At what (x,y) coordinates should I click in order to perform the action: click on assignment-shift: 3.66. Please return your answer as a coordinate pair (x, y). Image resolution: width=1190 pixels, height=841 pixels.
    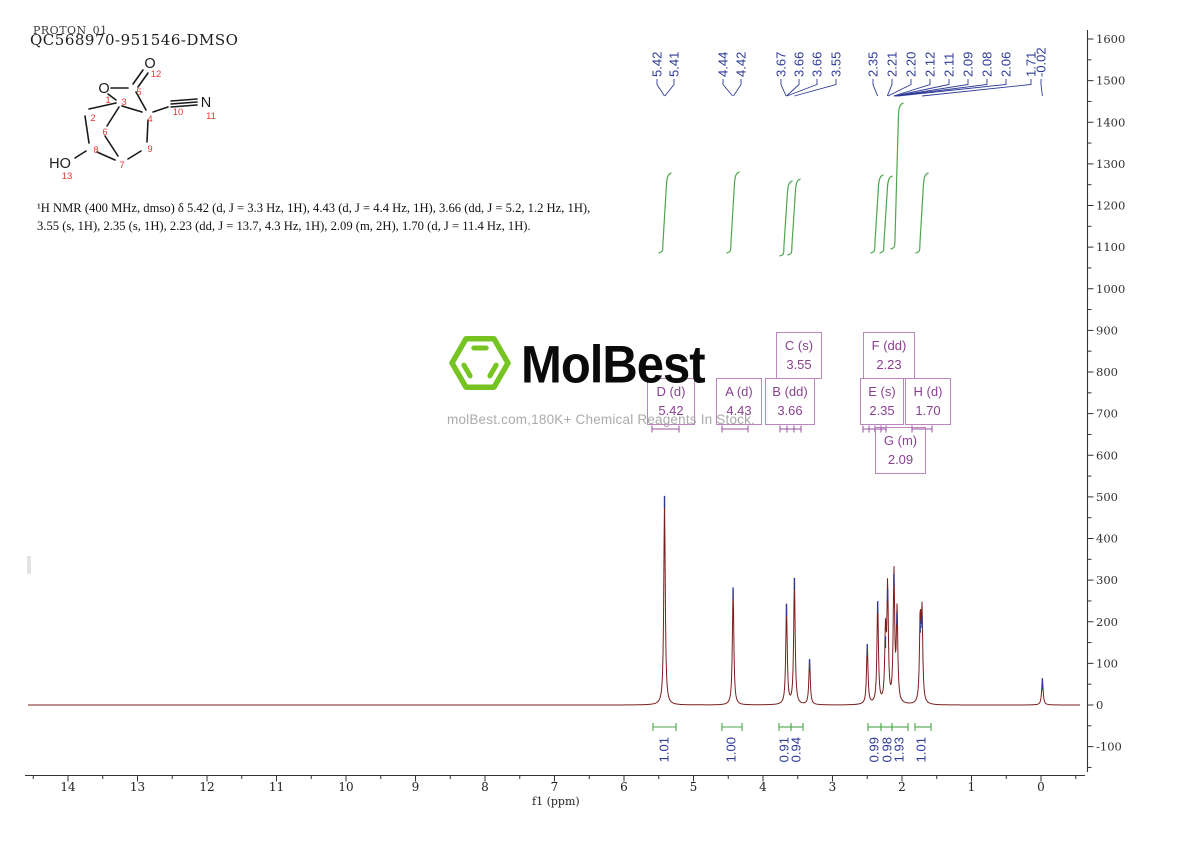
    Looking at the image, I should click on (790, 410).